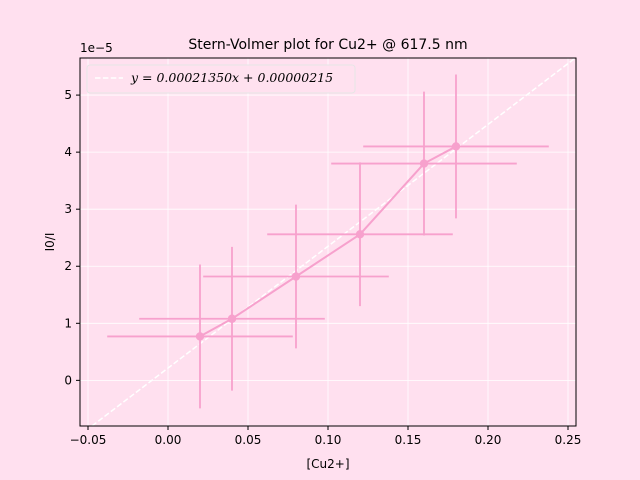 The height and width of the screenshot is (480, 640). Describe the element at coordinates (96, 48) in the screenshot. I see `y-offset-label: 1e−5` at that location.